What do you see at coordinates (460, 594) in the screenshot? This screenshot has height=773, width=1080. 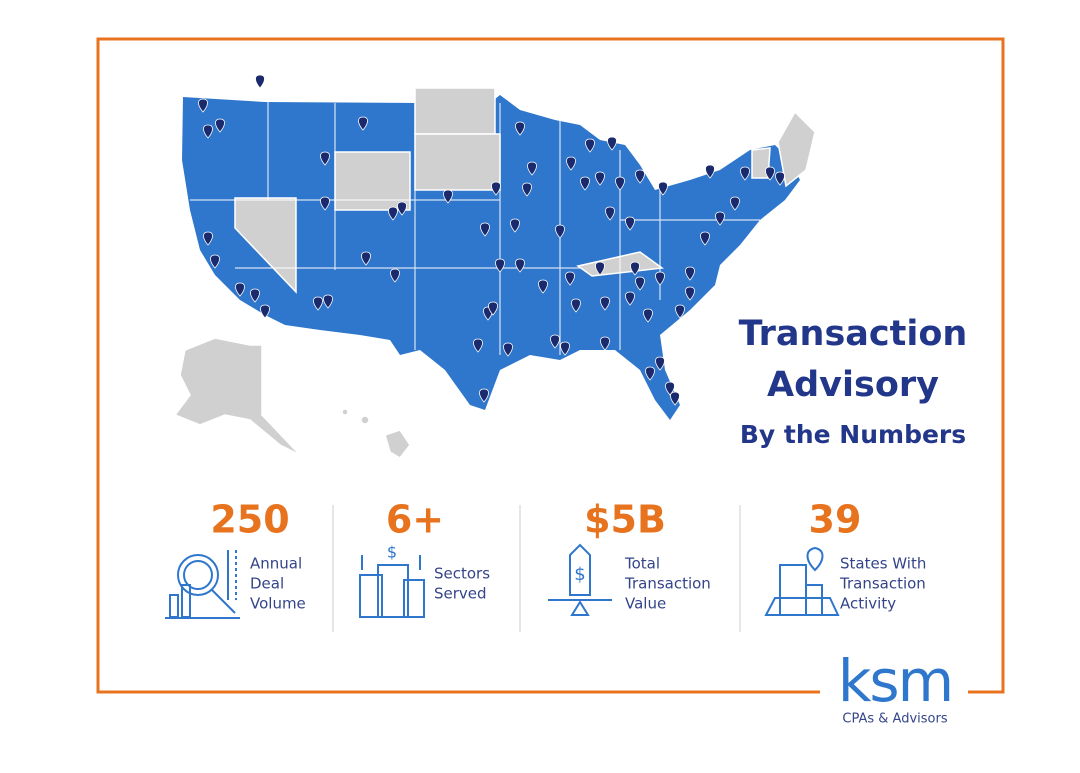 I see `stat-label: Served` at bounding box center [460, 594].